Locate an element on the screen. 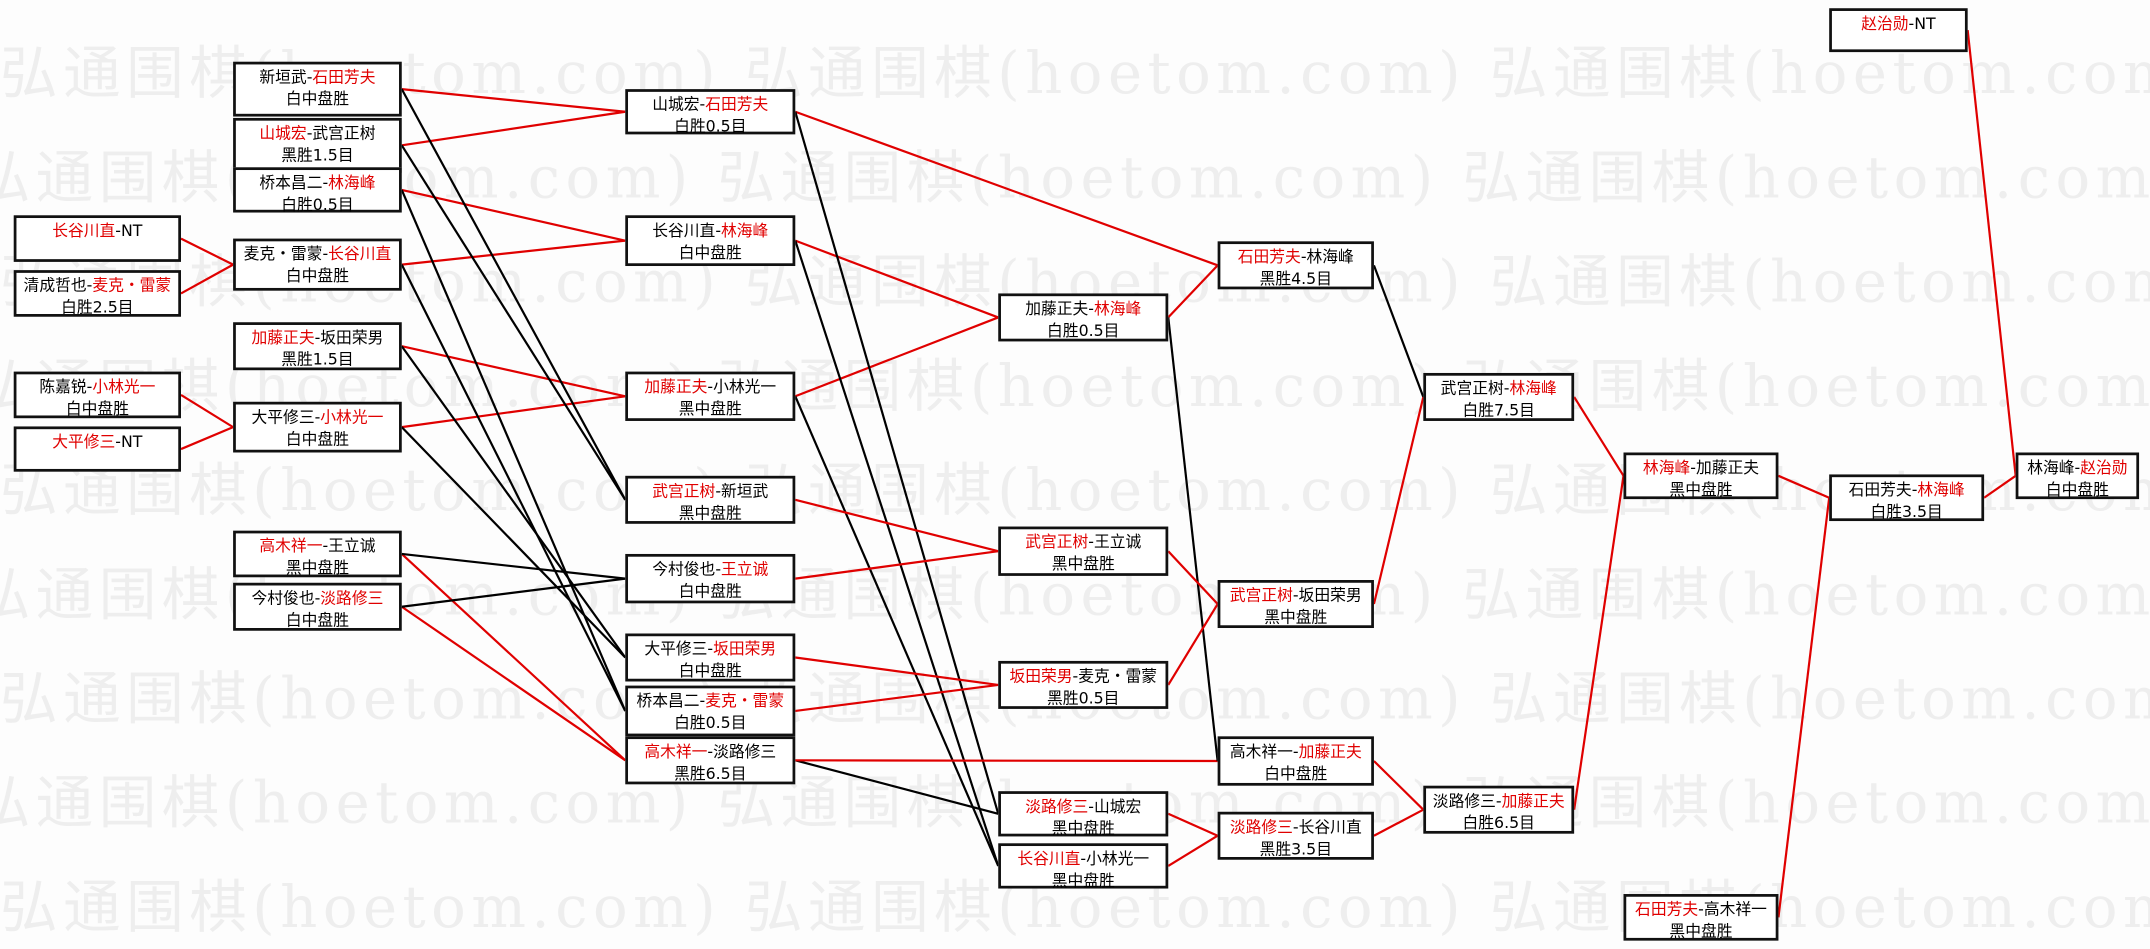  match-result: 黑胜6.5目 is located at coordinates (710, 773).